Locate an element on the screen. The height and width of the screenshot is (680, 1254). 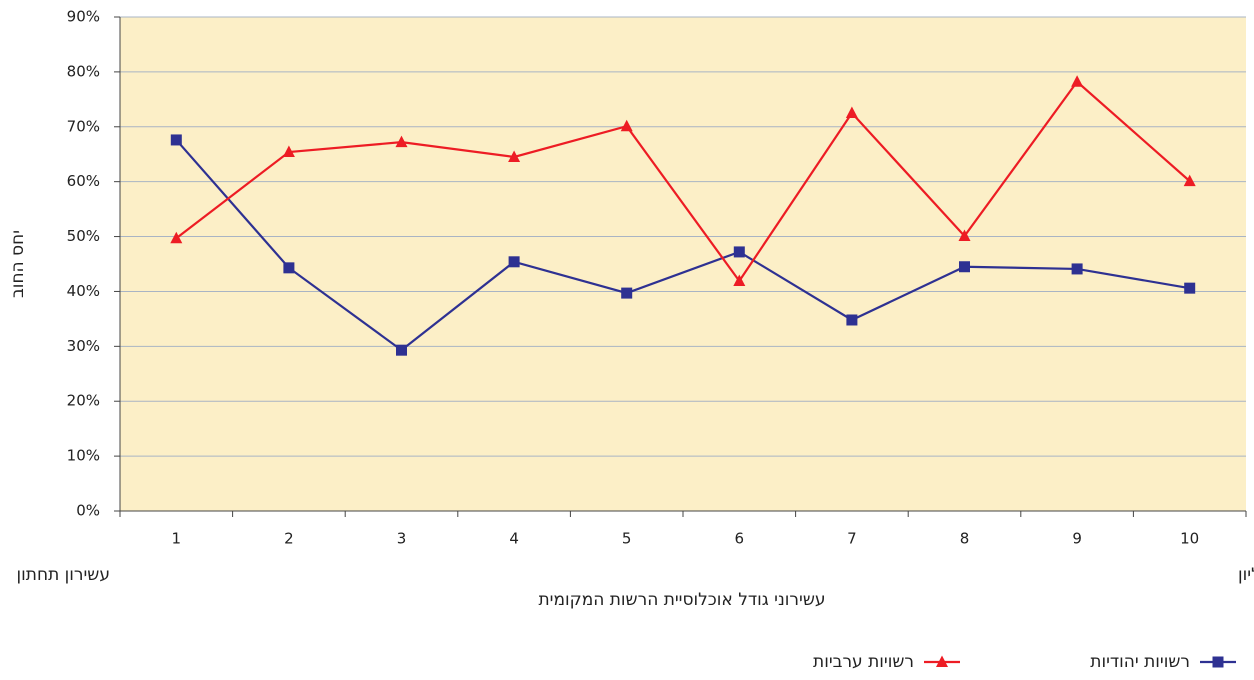
y-tick-label: 20% is located at coordinates (83, 401).